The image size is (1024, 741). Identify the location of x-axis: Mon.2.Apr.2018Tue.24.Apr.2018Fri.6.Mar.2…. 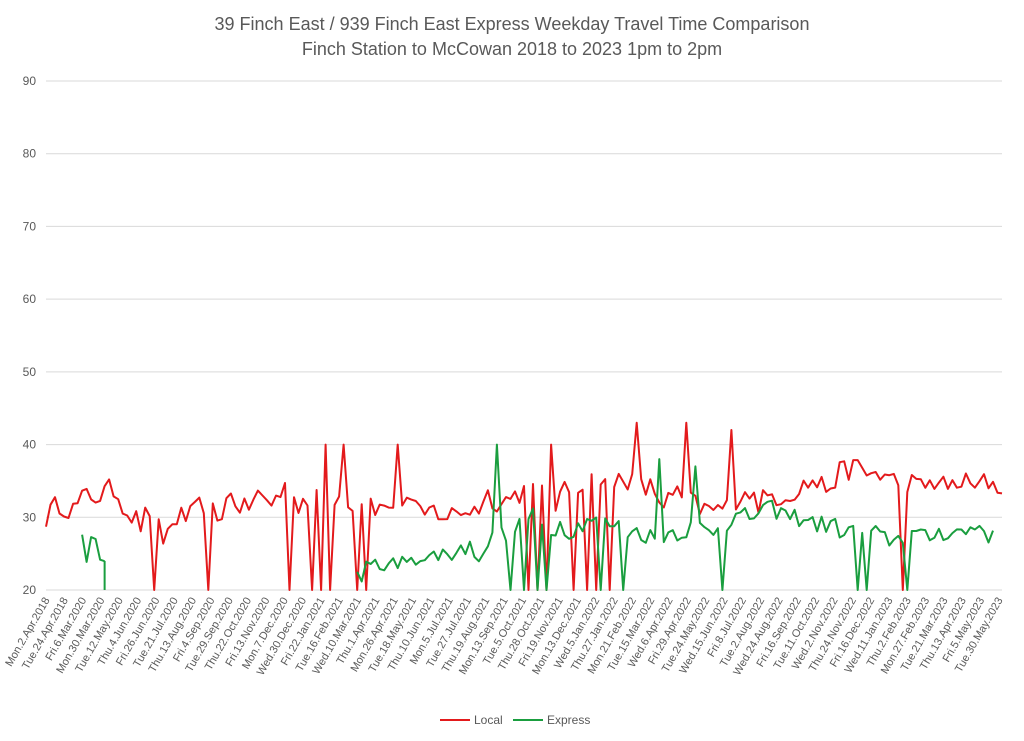
(504, 637).